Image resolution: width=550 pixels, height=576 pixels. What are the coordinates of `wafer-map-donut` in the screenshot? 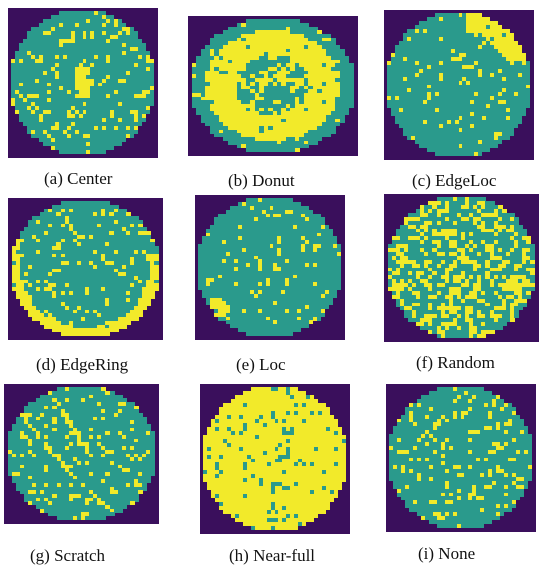 It's located at (273, 86).